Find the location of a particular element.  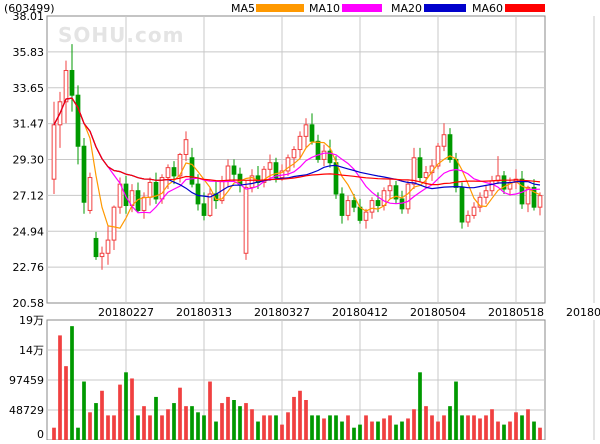

date-tick-label: 20180327 is located at coordinates (282, 312).